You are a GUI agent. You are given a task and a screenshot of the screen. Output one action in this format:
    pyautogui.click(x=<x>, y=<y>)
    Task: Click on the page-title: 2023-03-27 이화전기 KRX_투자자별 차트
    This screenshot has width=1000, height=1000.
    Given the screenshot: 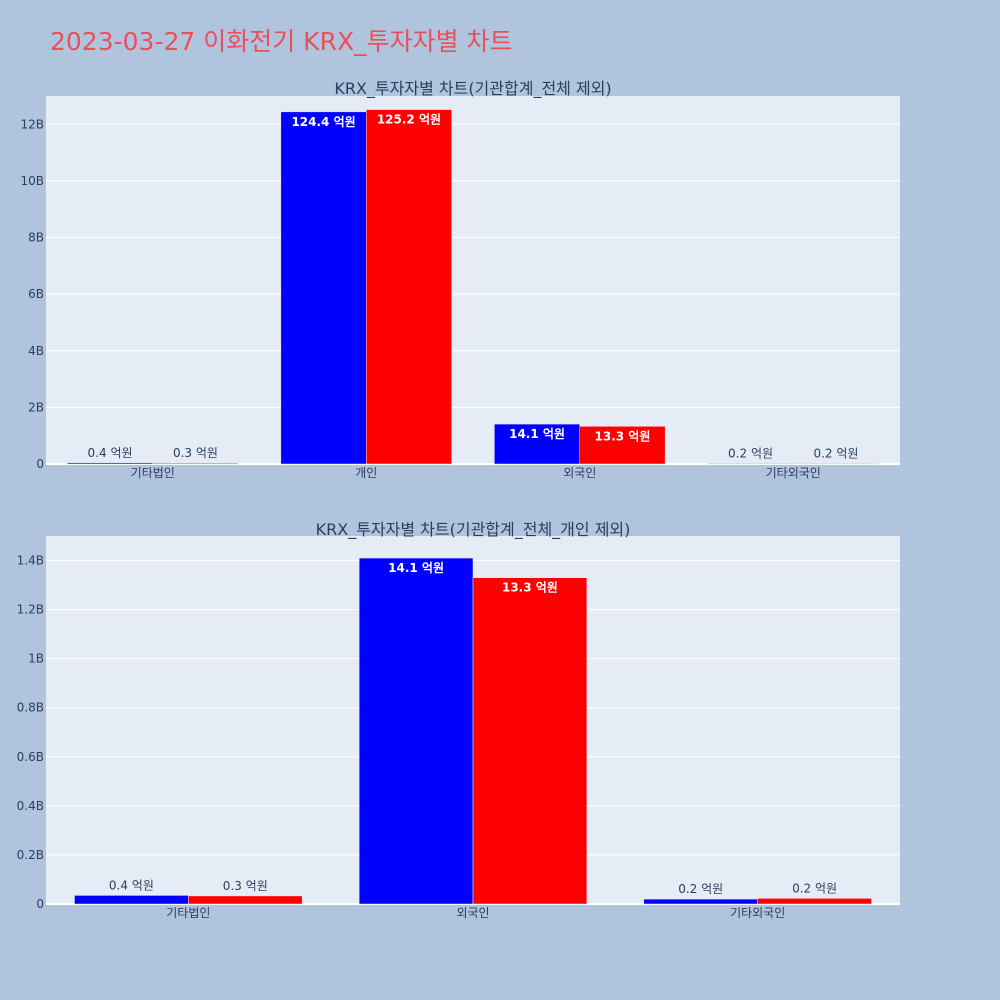 What is the action you would take?
    pyautogui.click(x=281, y=41)
    